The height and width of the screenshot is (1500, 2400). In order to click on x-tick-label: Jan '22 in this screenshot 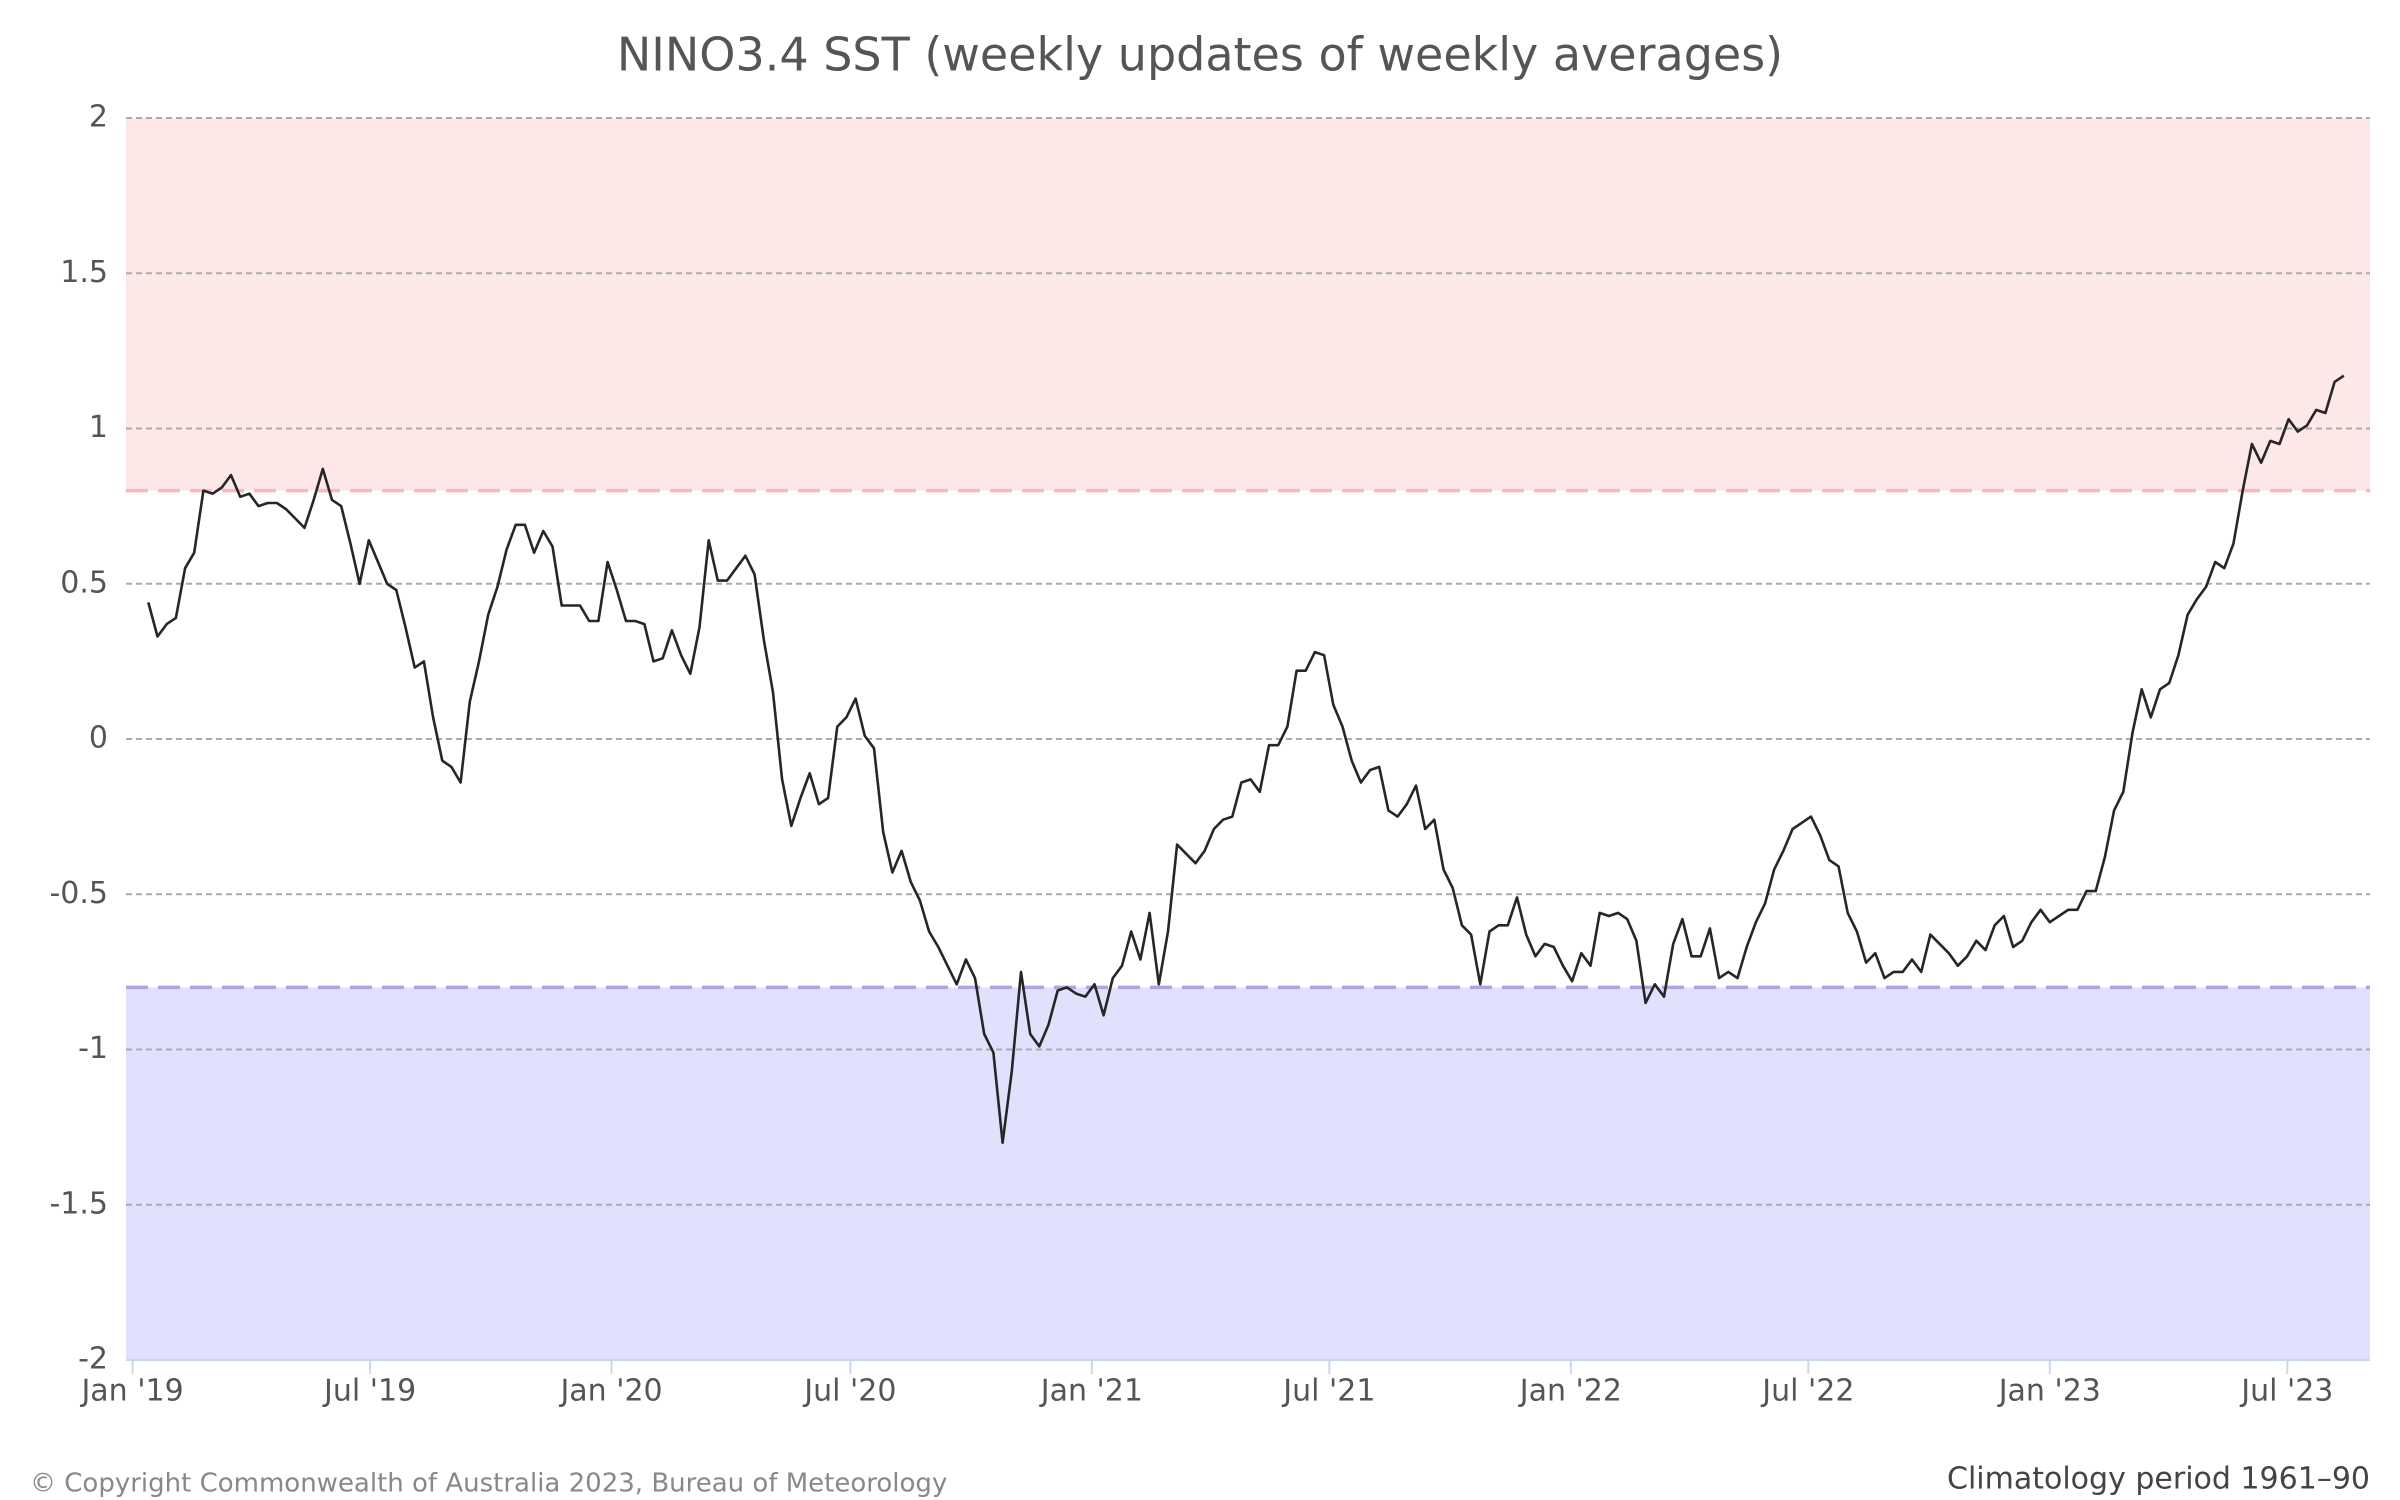, I will do `click(1570, 1391)`.